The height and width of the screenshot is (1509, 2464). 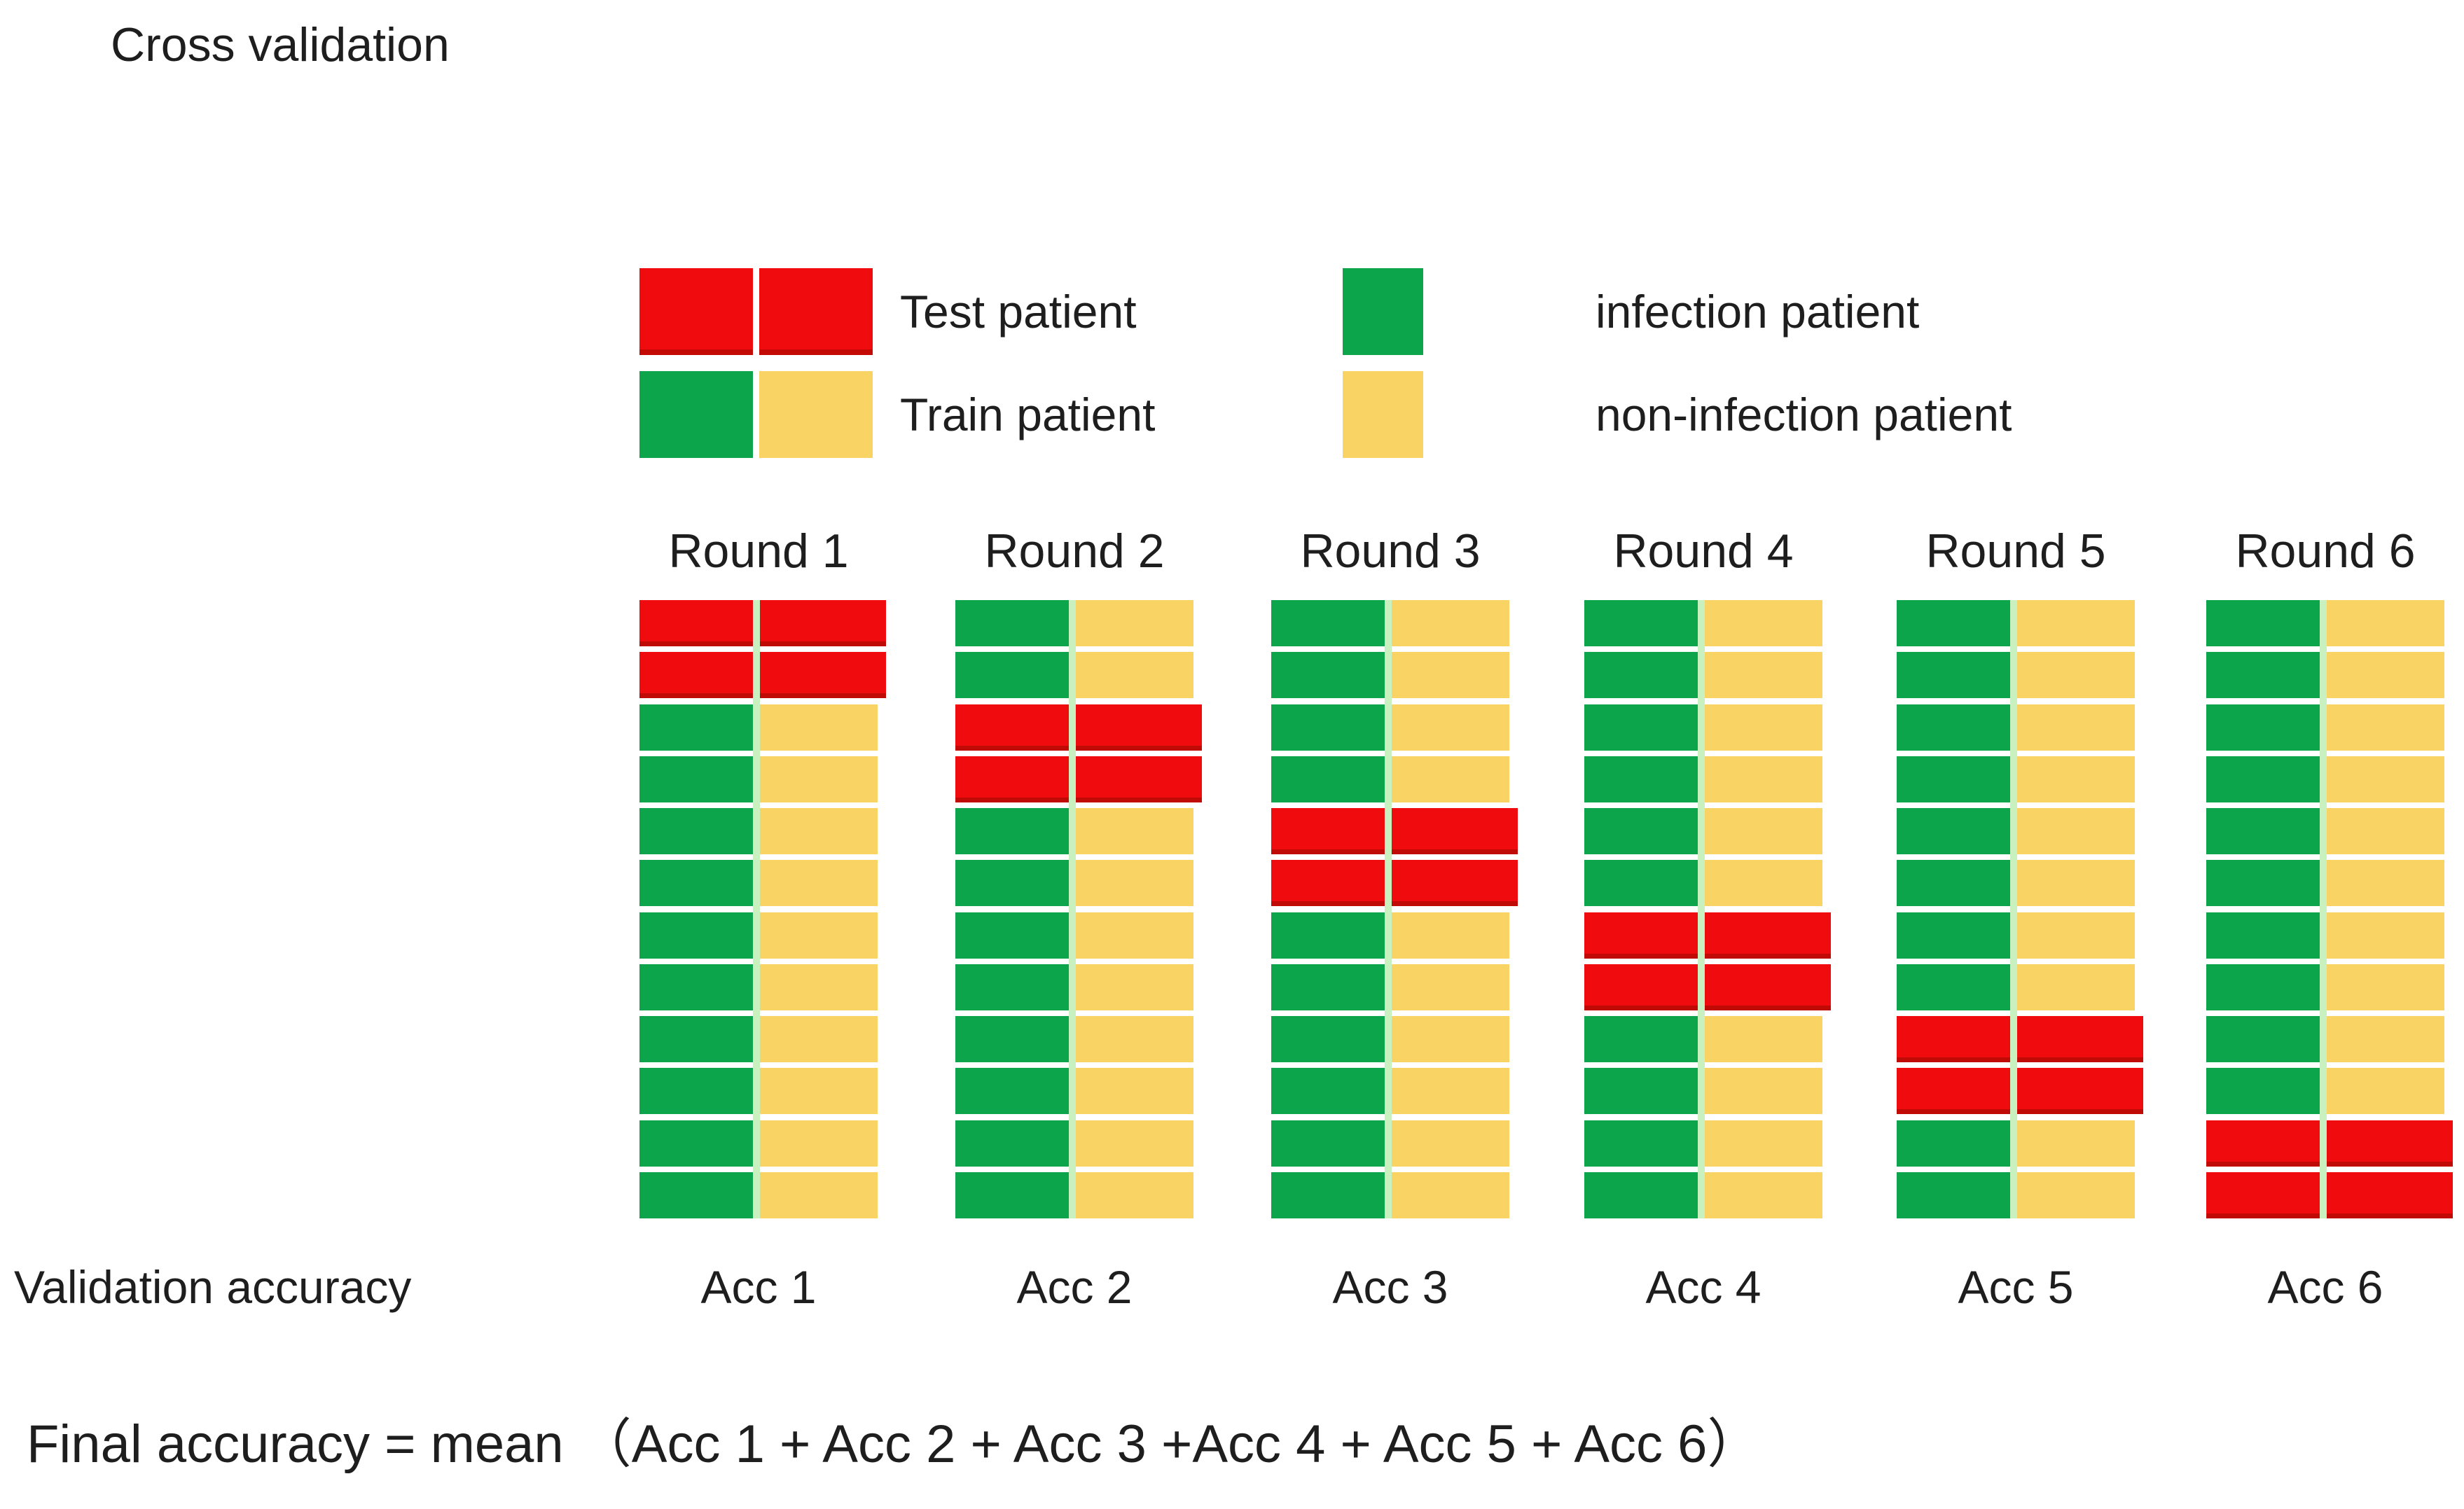 What do you see at coordinates (213, 1287) in the screenshot?
I see `validation-accuracy-label: Validation accuracy` at bounding box center [213, 1287].